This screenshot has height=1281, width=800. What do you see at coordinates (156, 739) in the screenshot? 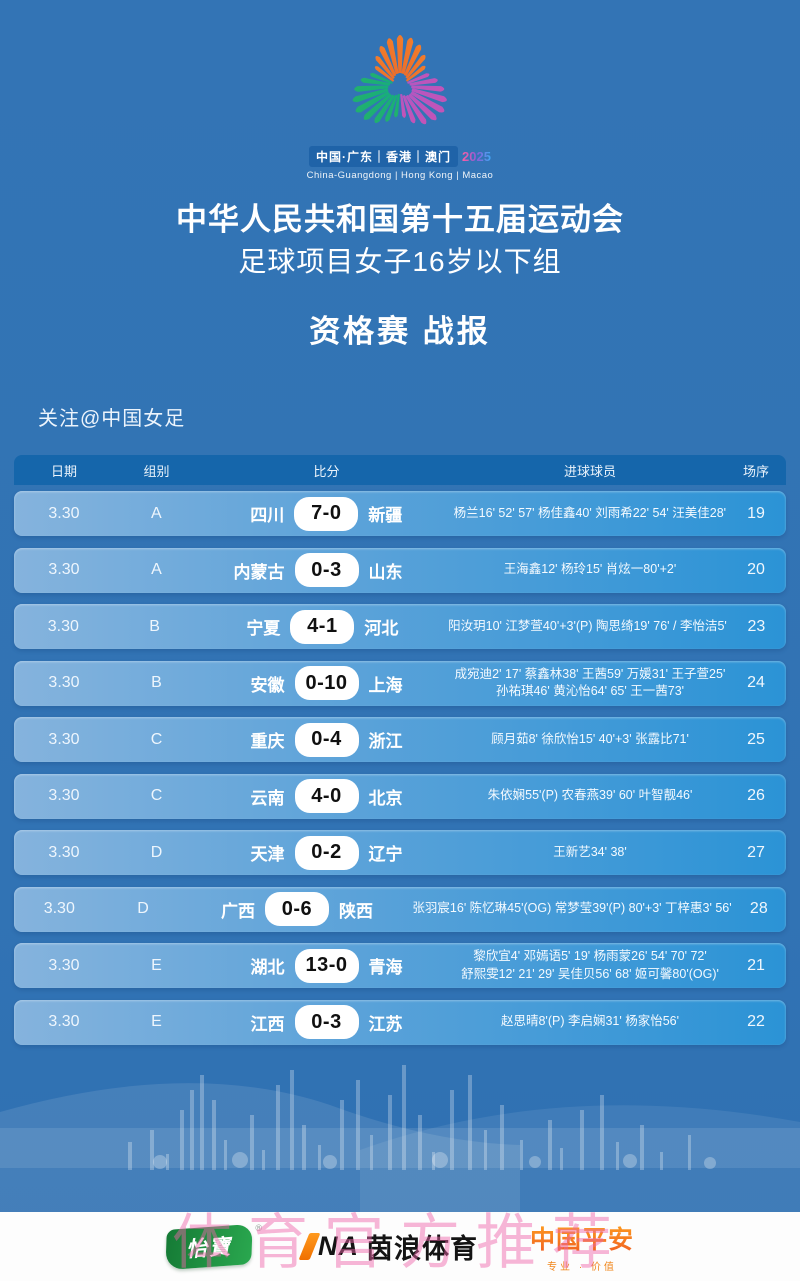
I see `row-group: C` at bounding box center [156, 739].